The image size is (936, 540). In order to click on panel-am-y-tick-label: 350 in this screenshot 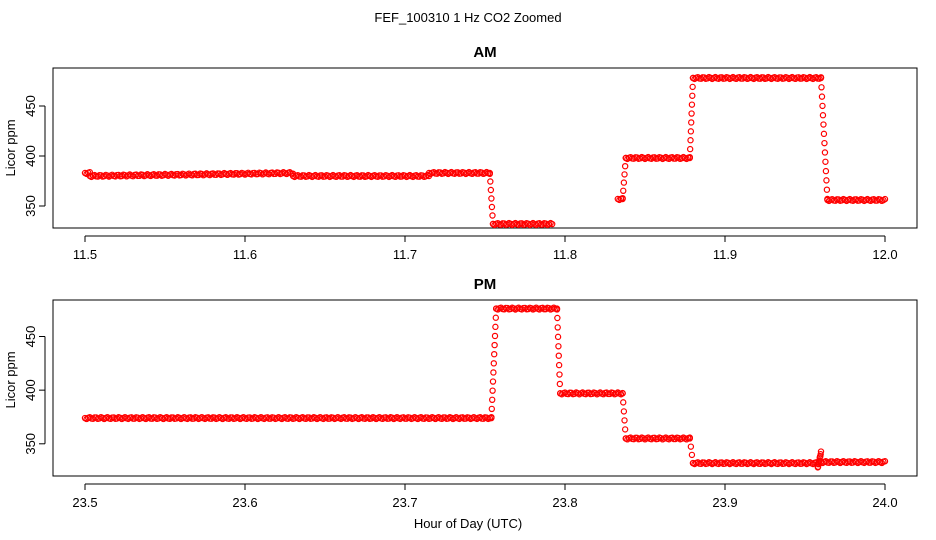, I will do `click(30, 206)`.